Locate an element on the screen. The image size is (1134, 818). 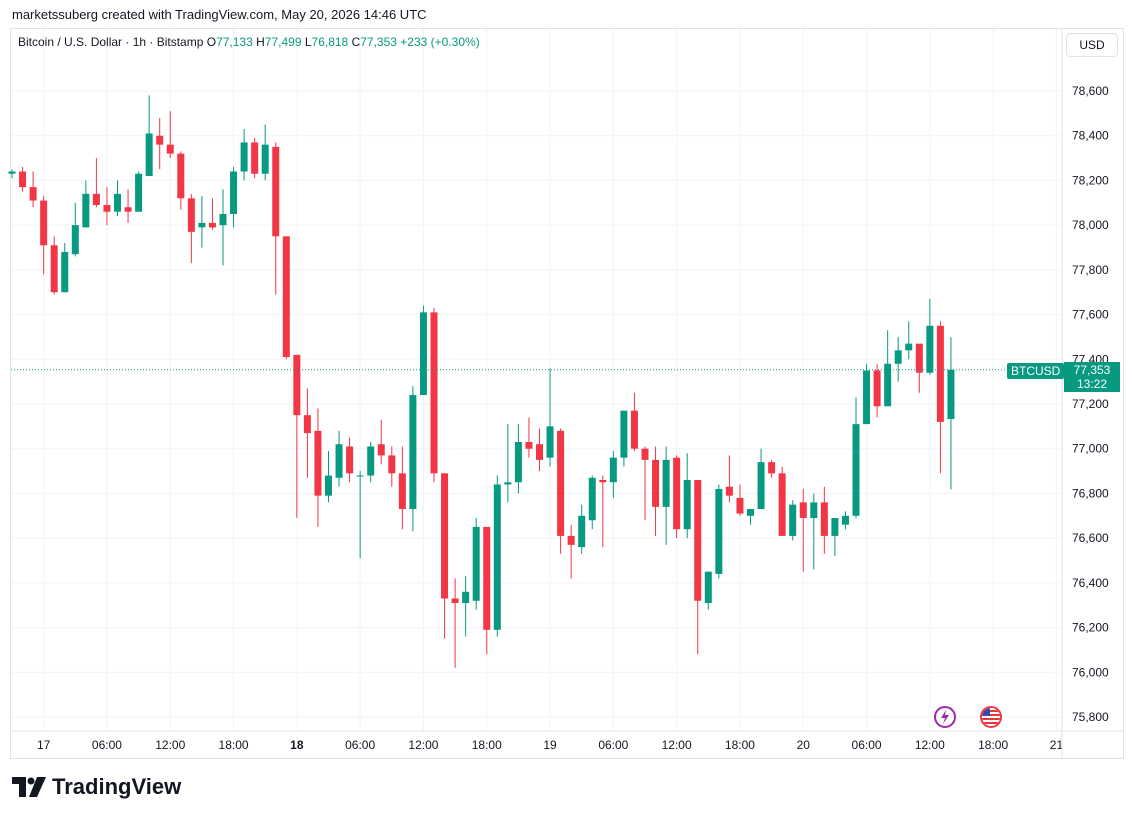
x-tick-label: 21 is located at coordinates (1057, 745).